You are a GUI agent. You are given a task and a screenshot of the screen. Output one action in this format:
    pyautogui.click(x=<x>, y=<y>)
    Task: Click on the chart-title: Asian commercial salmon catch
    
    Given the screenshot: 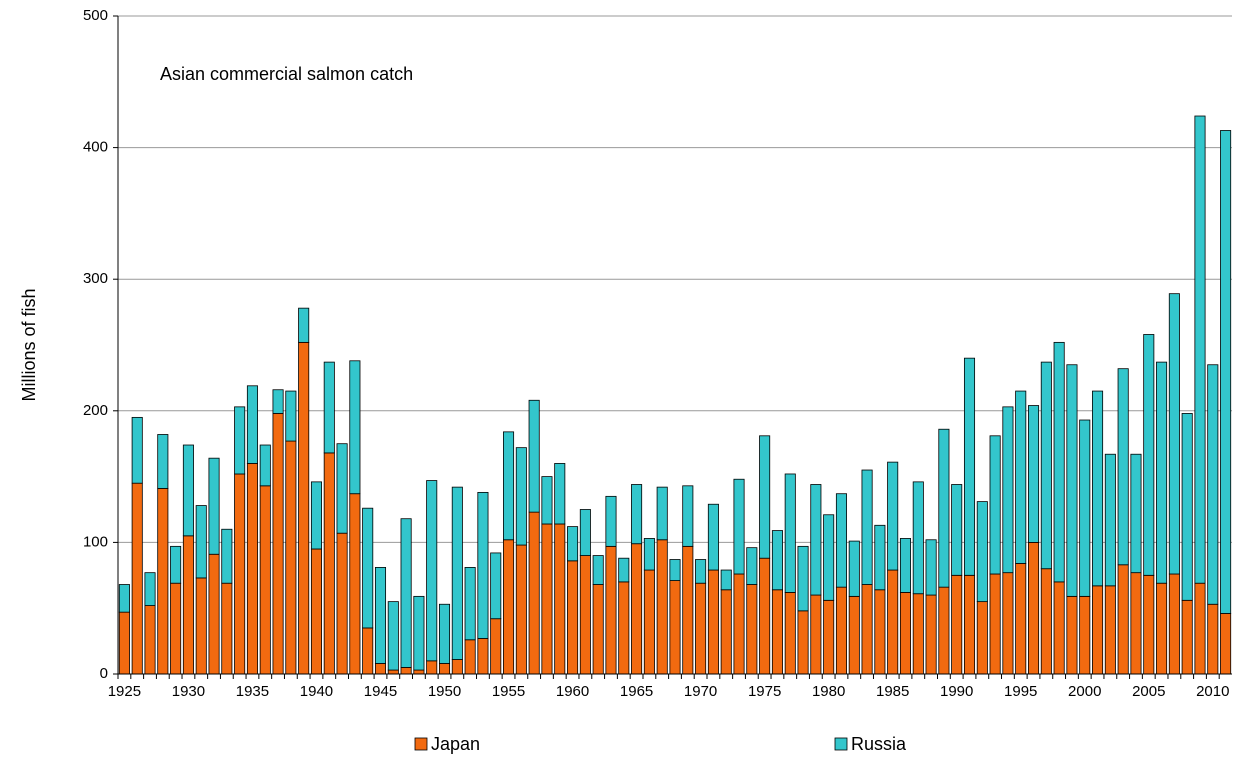 What is the action you would take?
    pyautogui.click(x=286, y=74)
    